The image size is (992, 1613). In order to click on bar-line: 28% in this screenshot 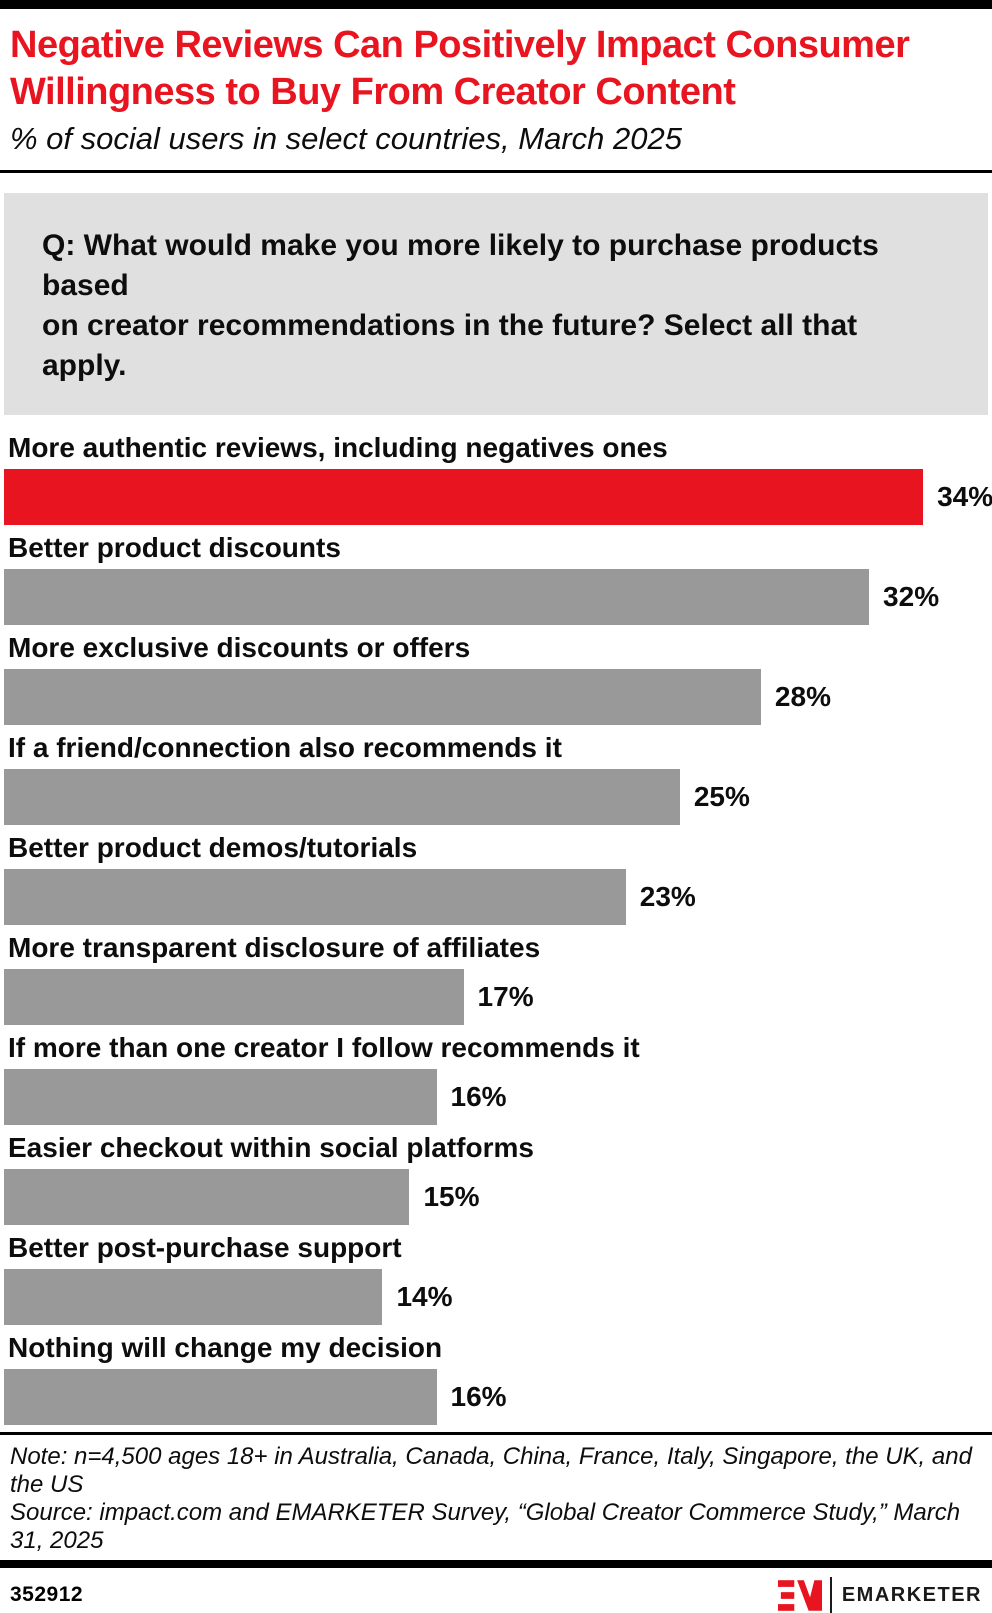, I will do `click(496, 697)`.